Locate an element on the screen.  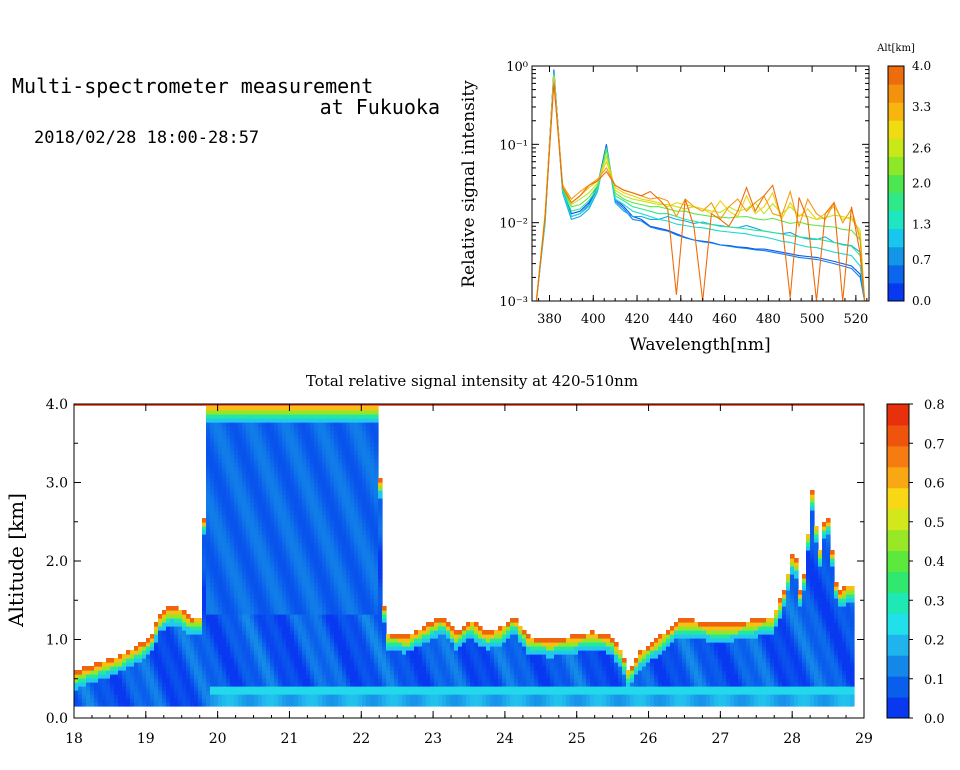
spectrum-colorbar-label: 1.3 is located at coordinates (921, 225).